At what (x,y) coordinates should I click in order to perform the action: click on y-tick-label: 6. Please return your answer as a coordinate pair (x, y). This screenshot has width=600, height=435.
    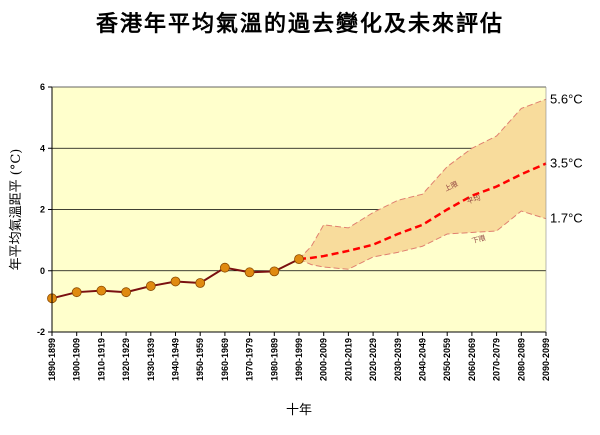
    Looking at the image, I should click on (42, 87).